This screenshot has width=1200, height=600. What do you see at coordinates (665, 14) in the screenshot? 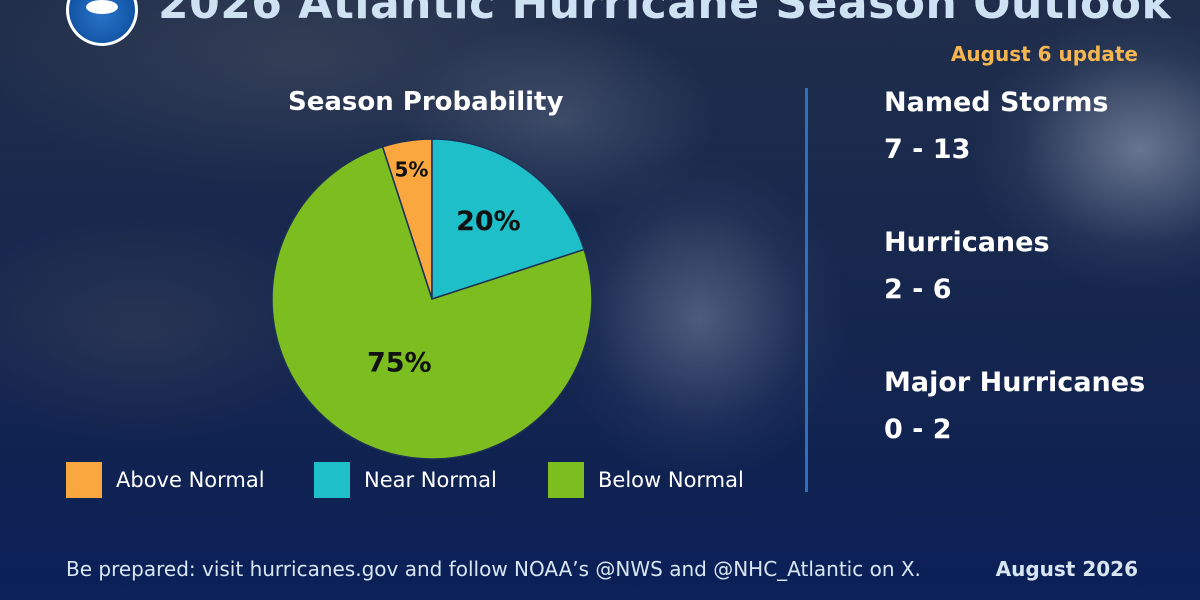
I see `page-title: 2026 Atlantic Hurricane Season Outlook` at bounding box center [665, 14].